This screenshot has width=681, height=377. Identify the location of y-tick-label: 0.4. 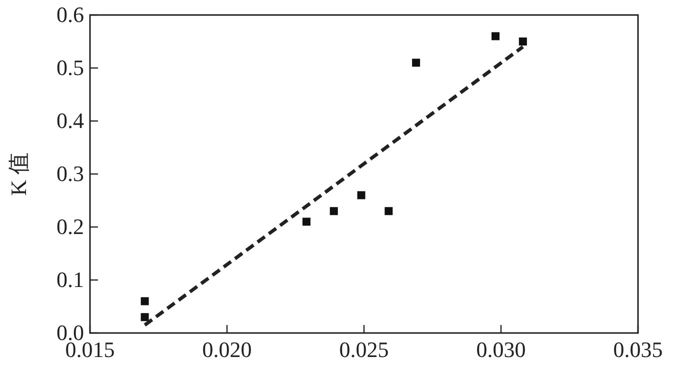
(70, 120).